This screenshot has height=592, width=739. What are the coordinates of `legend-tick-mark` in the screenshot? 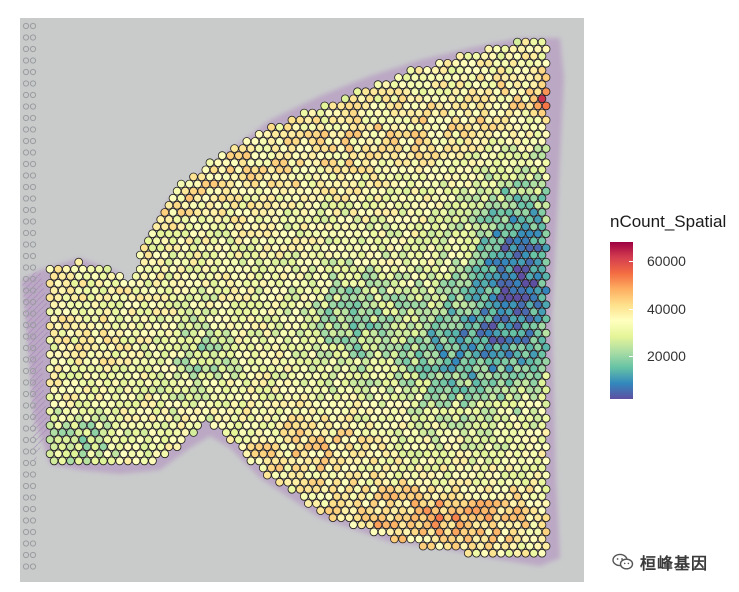 It's located at (631, 309).